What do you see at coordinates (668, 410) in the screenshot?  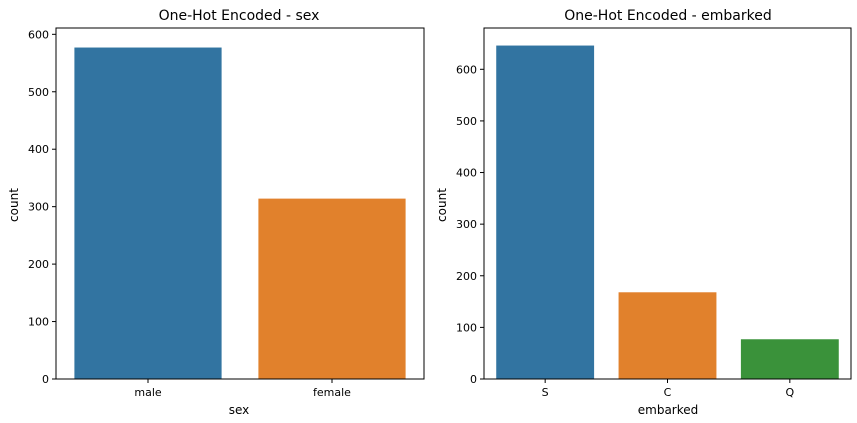 I see `x-axis-label: embarked` at bounding box center [668, 410].